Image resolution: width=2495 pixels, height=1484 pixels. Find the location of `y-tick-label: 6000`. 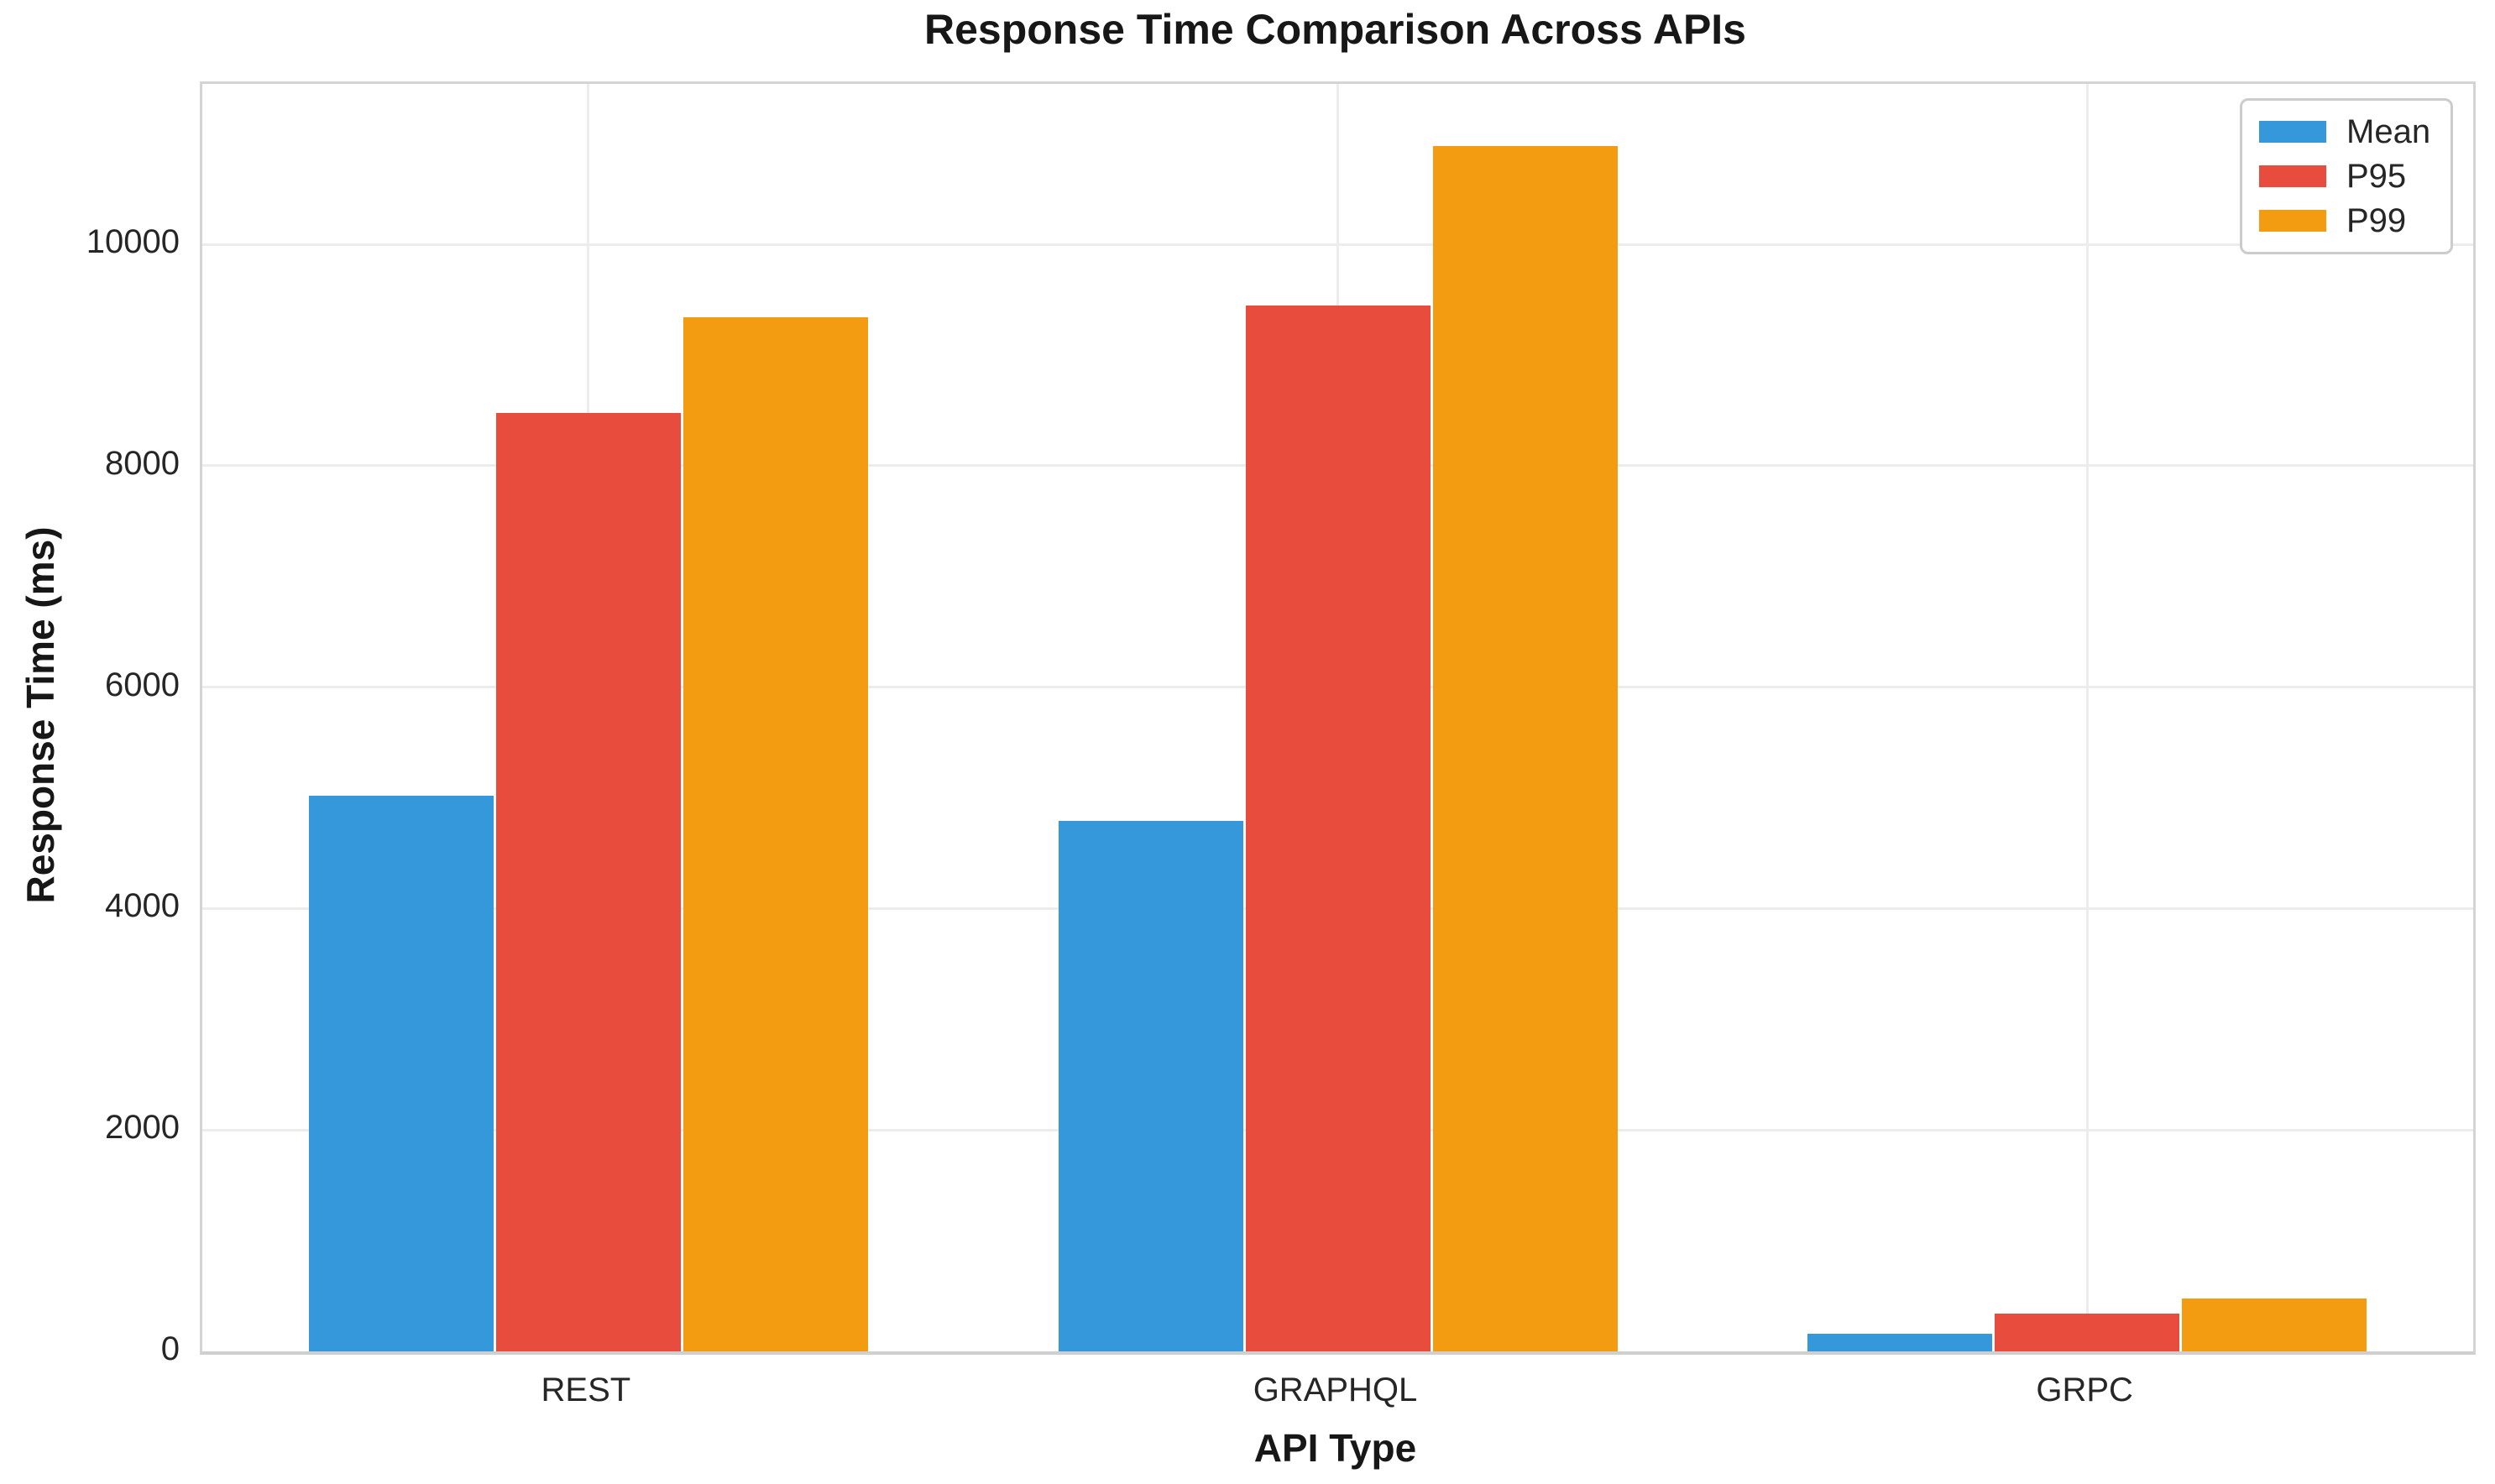

y-tick-label: 6000 is located at coordinates (142, 684).